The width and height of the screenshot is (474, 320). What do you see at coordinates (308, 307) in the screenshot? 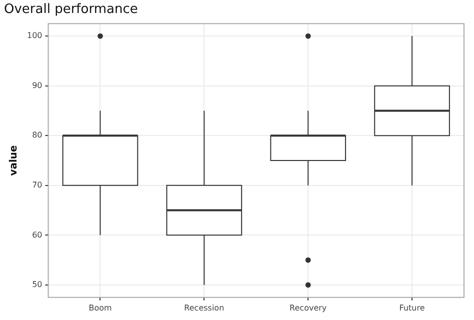
I see `x-tick-label: Recovery` at bounding box center [308, 307].